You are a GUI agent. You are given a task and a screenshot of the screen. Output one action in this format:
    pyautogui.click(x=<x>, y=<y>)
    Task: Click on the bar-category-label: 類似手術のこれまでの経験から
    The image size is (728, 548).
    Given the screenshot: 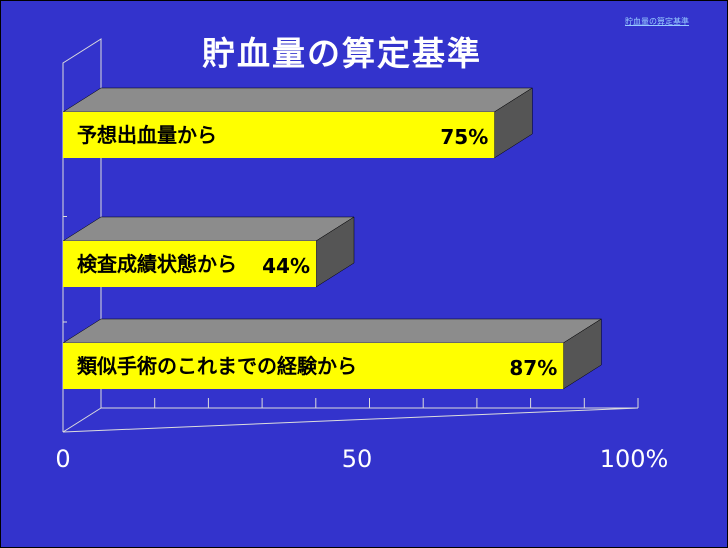 What is the action you would take?
    pyautogui.click(x=217, y=366)
    